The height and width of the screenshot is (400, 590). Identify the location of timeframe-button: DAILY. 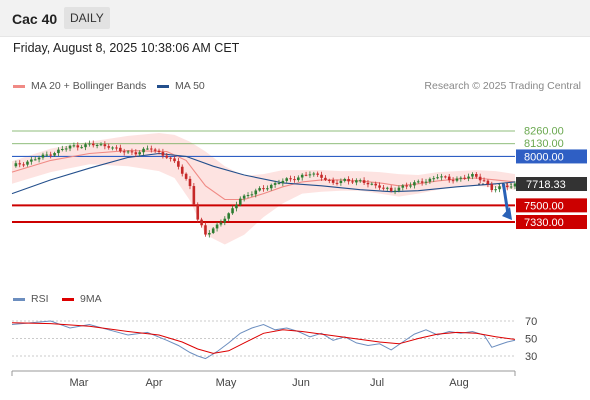
(87, 18).